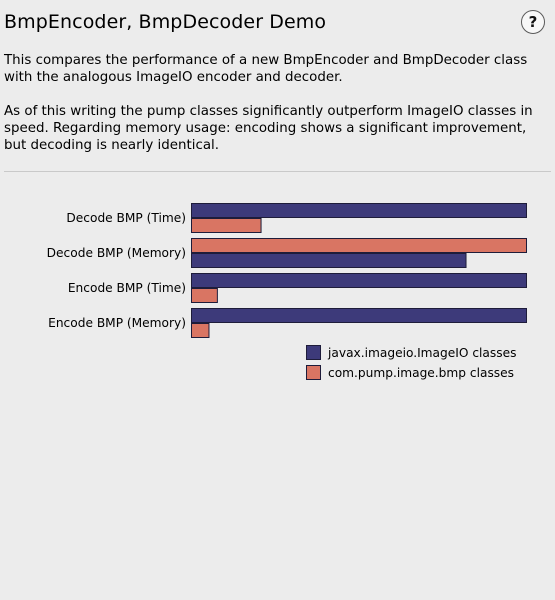 The image size is (555, 600). I want to click on legend-label: com.pump.image.bmp classes, so click(421, 373).